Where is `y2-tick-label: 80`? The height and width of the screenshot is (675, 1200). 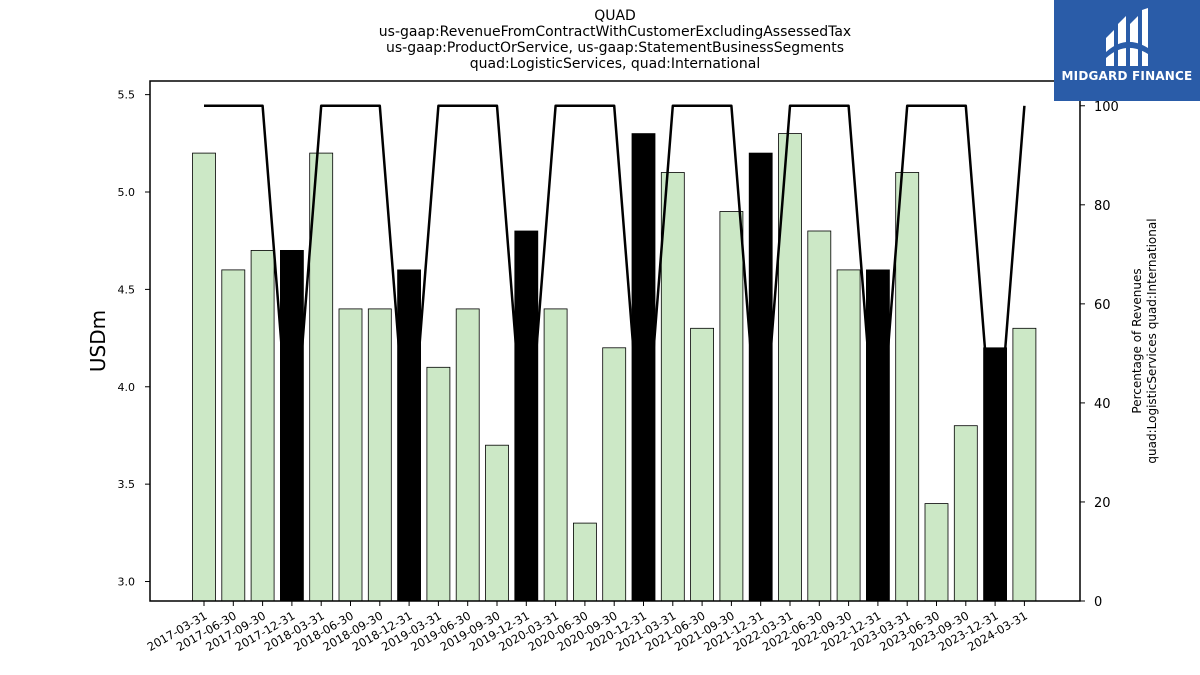 y2-tick-label: 80 is located at coordinates (1102, 206).